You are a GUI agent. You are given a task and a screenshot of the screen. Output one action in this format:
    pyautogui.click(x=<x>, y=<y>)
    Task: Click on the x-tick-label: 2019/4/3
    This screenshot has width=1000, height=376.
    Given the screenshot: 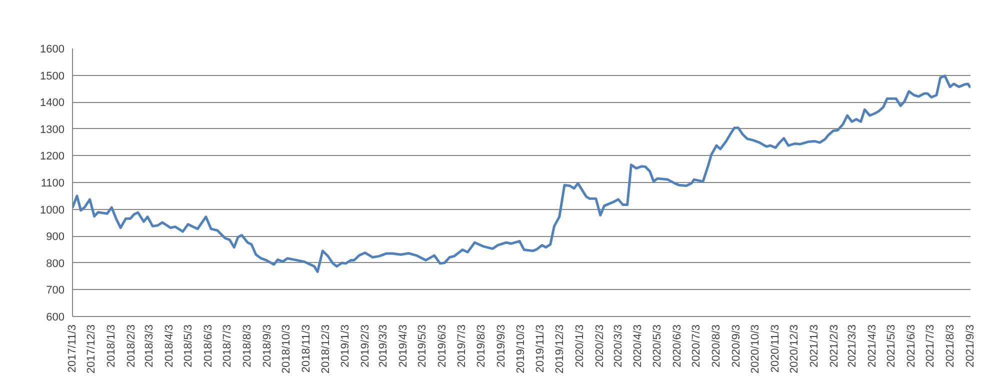 What is the action you would take?
    pyautogui.click(x=403, y=346)
    